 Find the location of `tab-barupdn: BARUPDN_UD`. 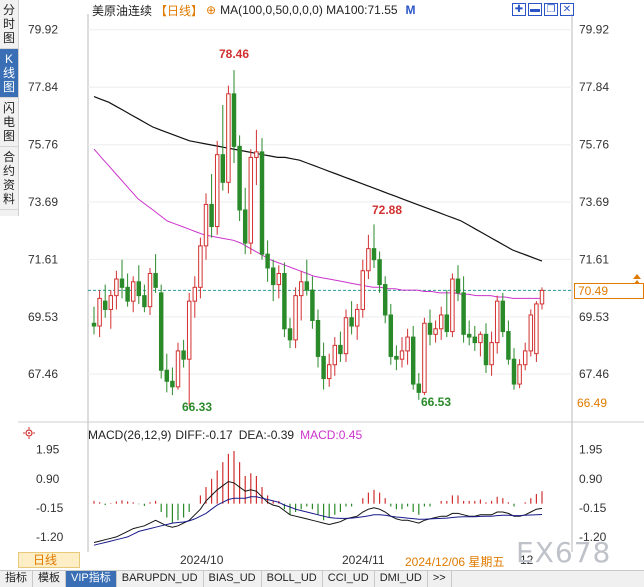

tab-barupdn: BARUPDN_UD is located at coordinates (160, 579).